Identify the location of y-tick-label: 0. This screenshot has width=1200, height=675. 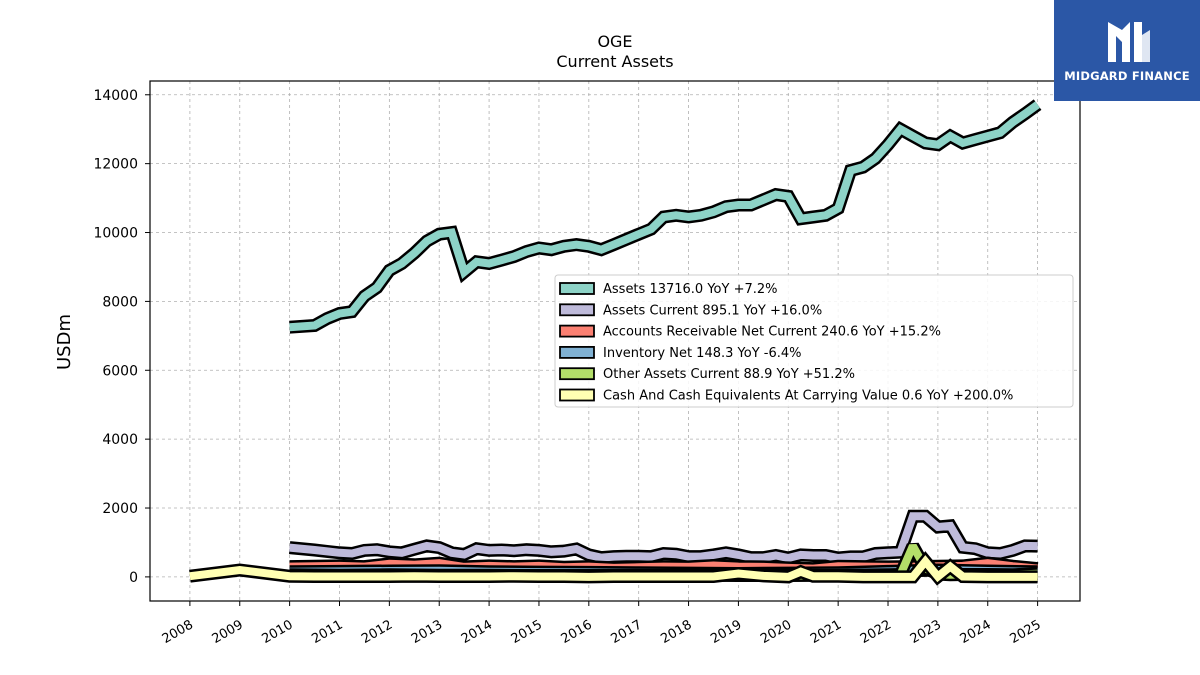
(133, 578).